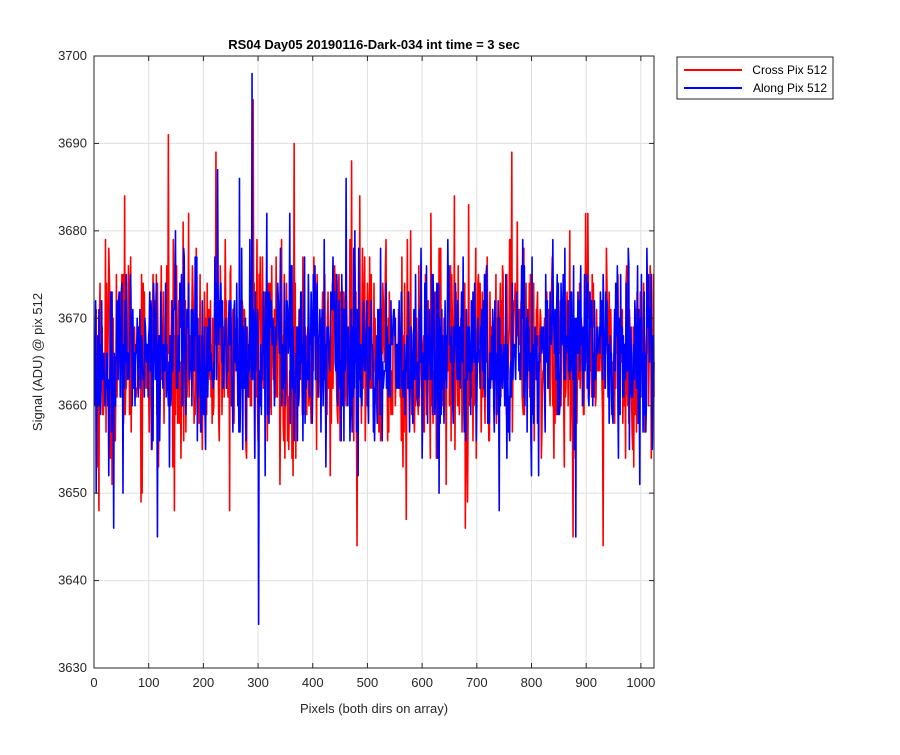 Image resolution: width=900 pixels, height=755 pixels. Describe the element at coordinates (790, 88) in the screenshot. I see `legend-label-along: Along Pix 512` at that location.